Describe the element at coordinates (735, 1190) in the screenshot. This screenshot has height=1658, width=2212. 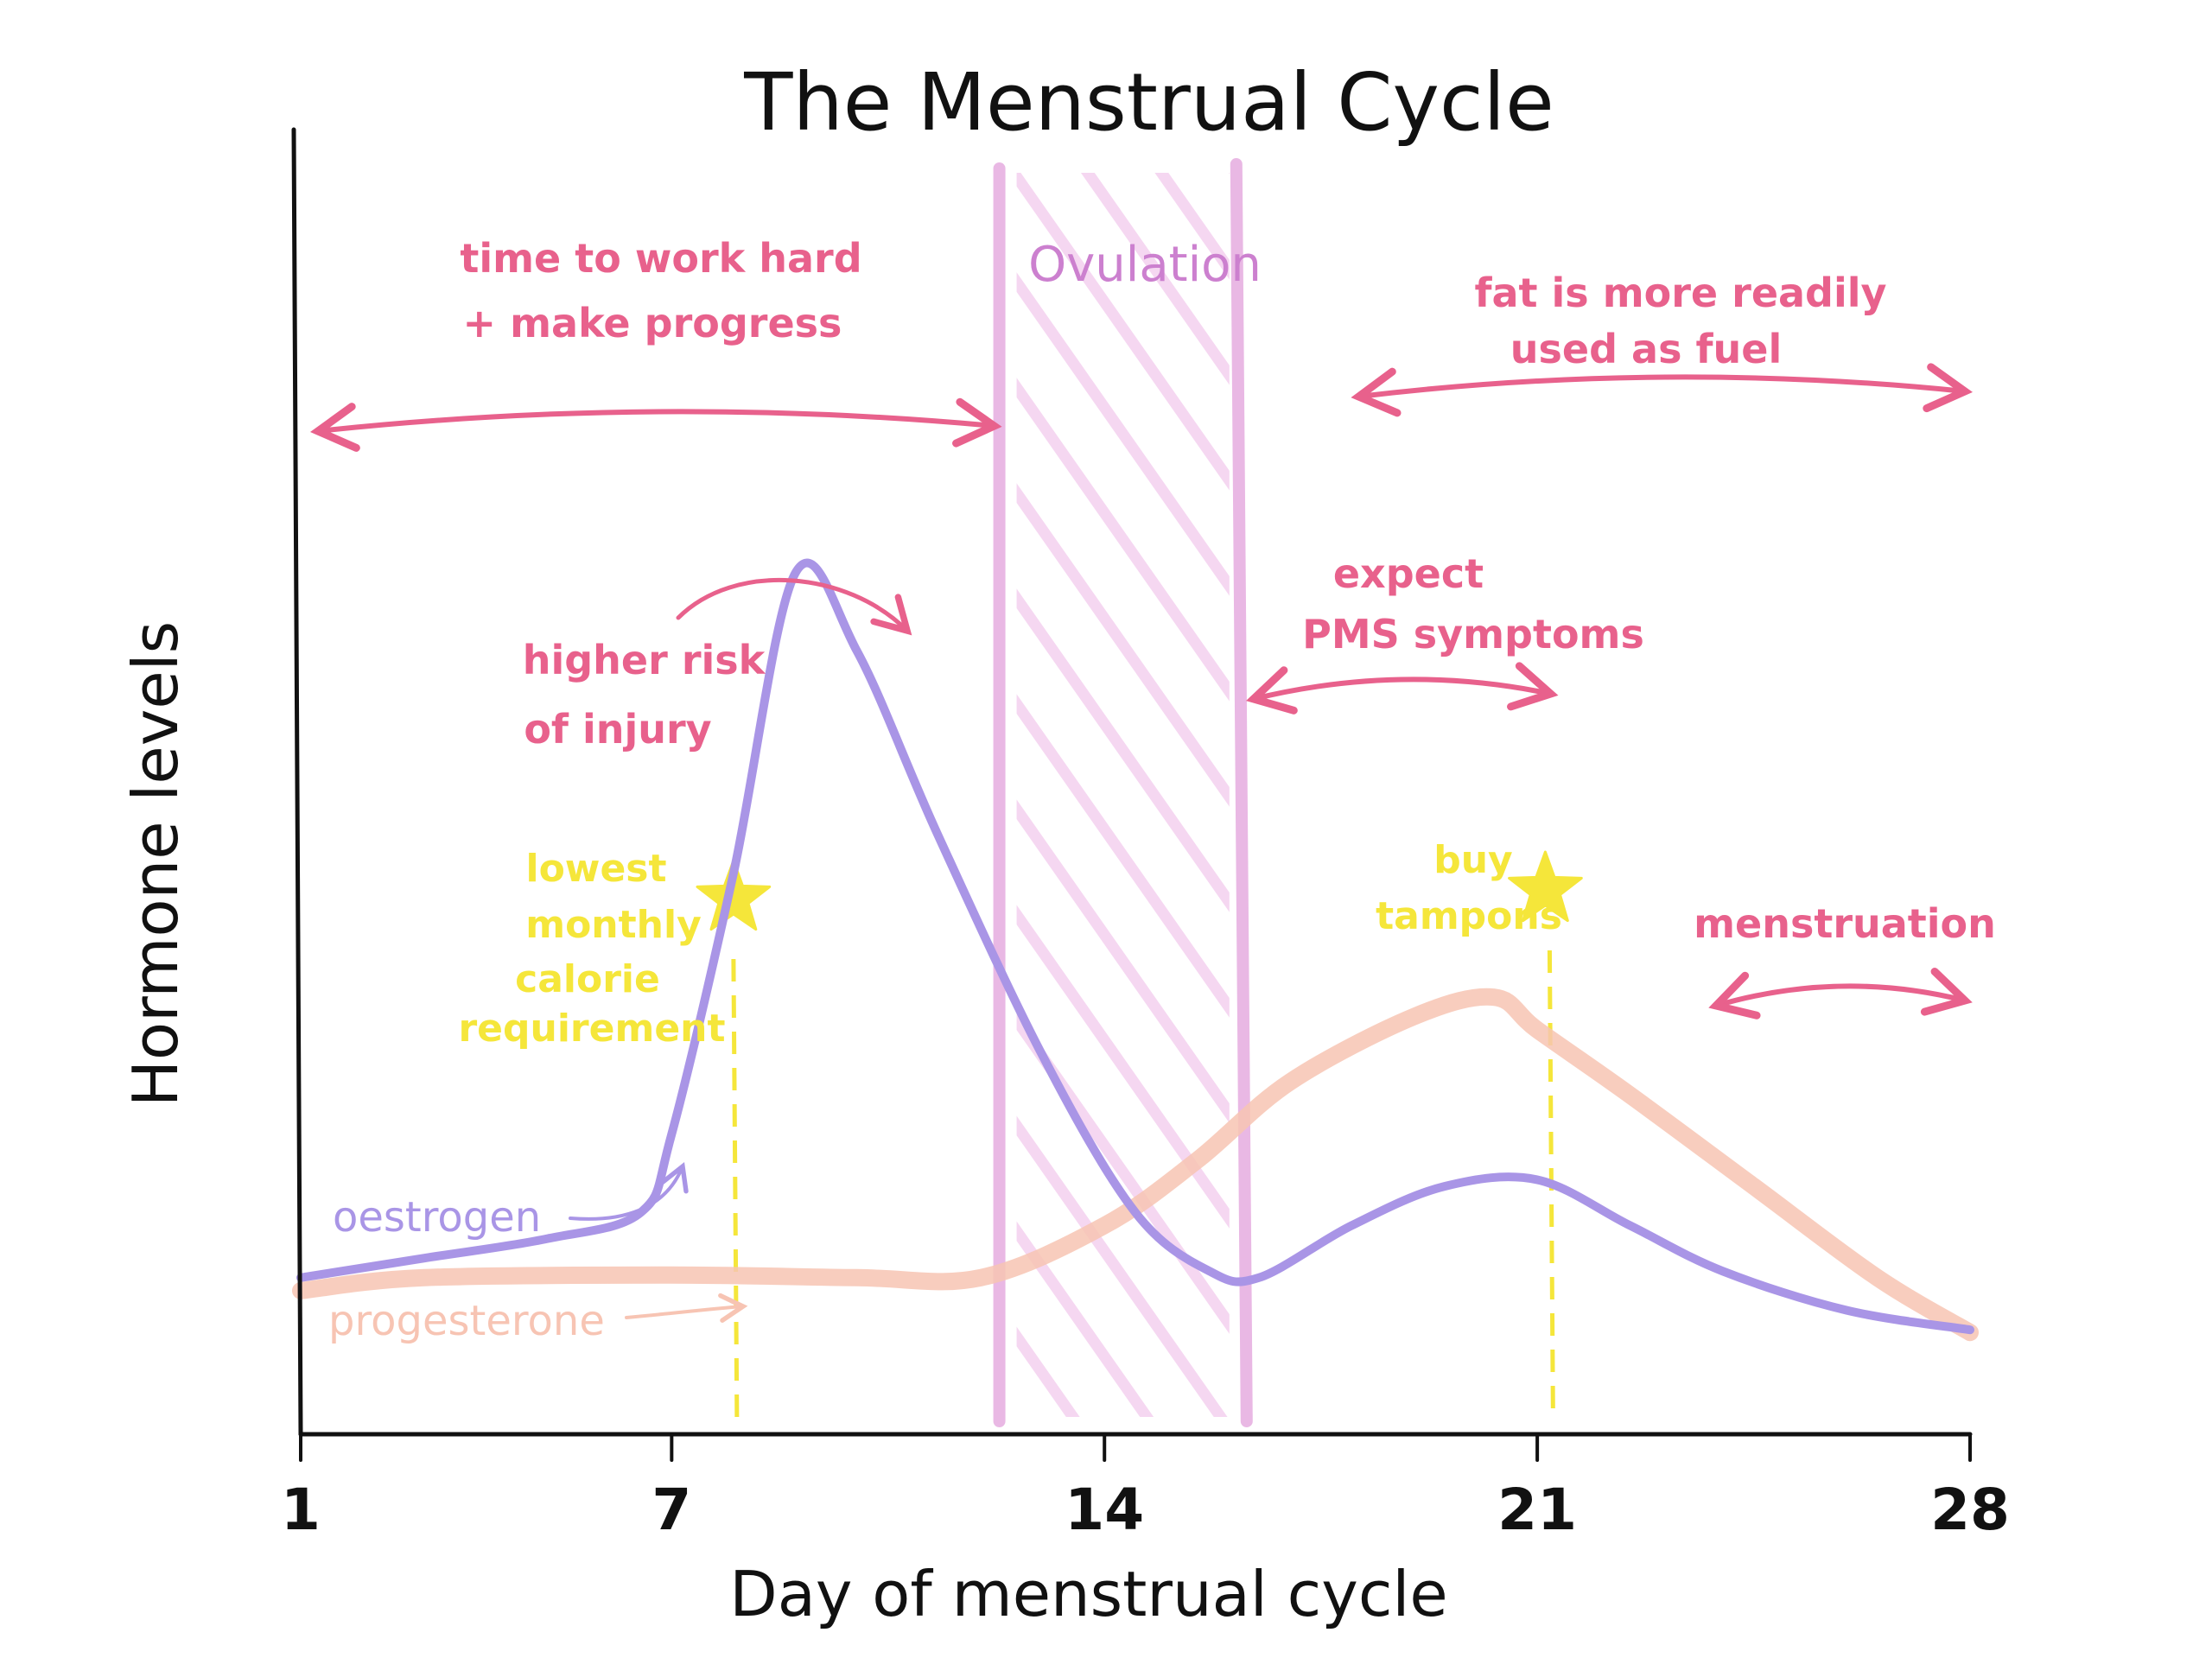
I see `marker-dashed-line` at that location.